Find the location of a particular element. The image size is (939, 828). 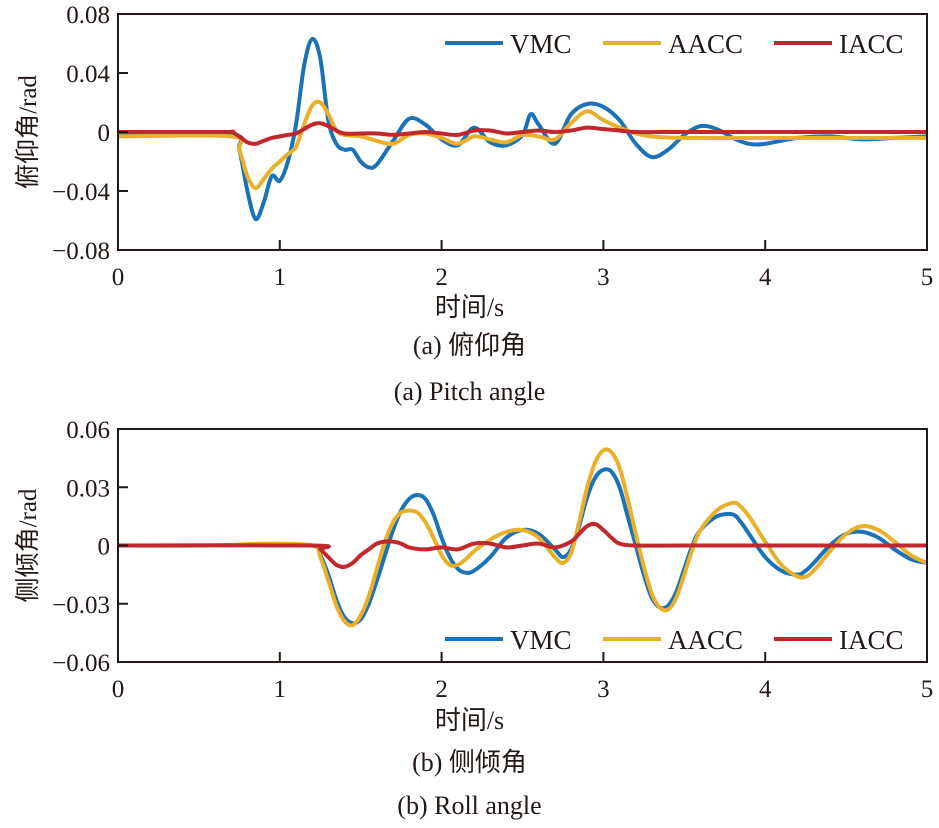

roll-y-tick-label: −0.03 is located at coordinates (81, 605).